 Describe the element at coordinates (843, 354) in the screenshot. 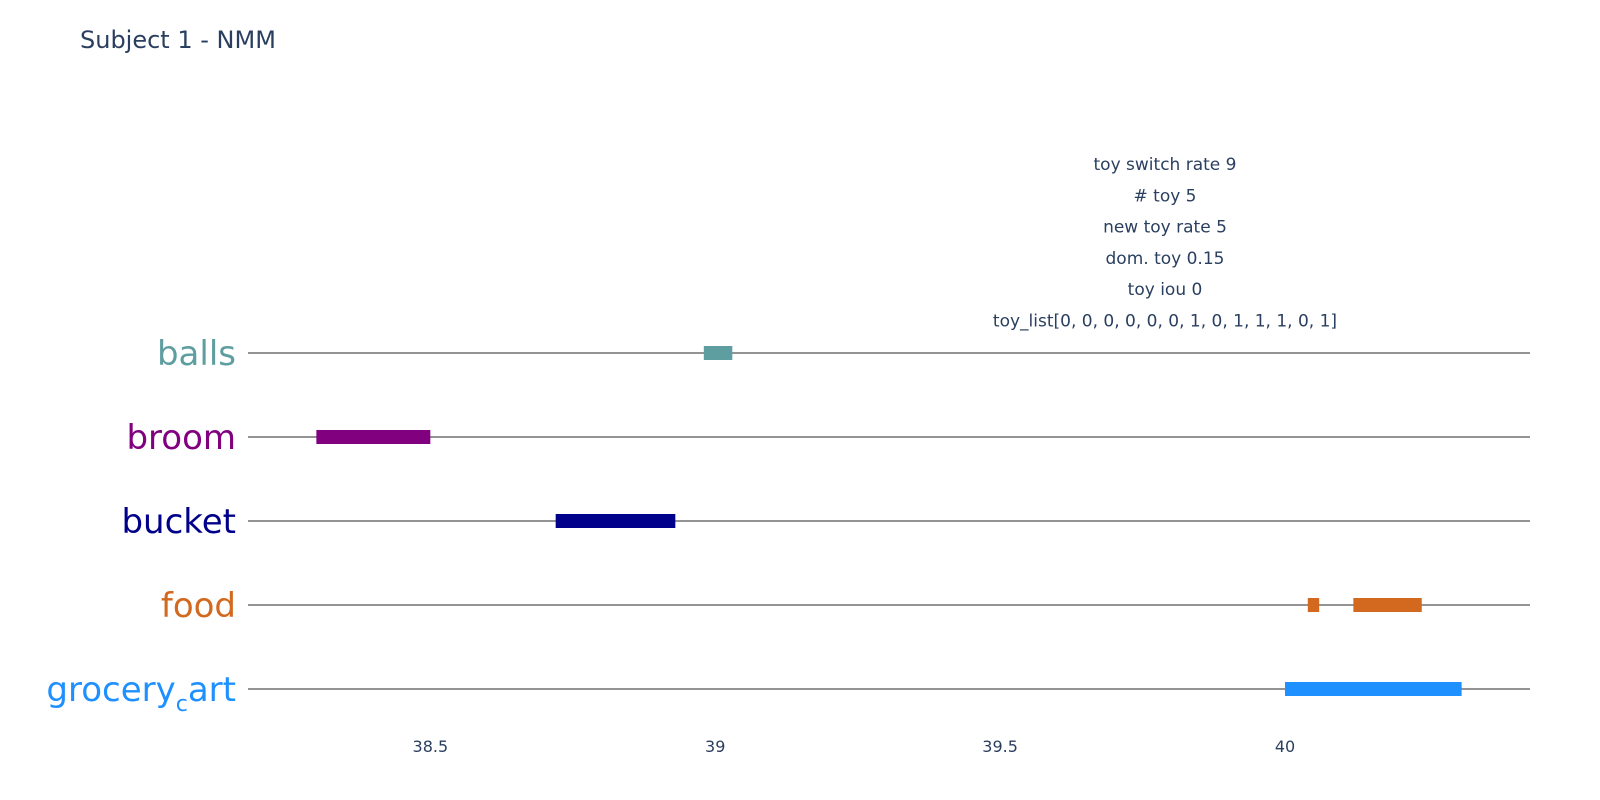

I see `row-balls: balls` at that location.